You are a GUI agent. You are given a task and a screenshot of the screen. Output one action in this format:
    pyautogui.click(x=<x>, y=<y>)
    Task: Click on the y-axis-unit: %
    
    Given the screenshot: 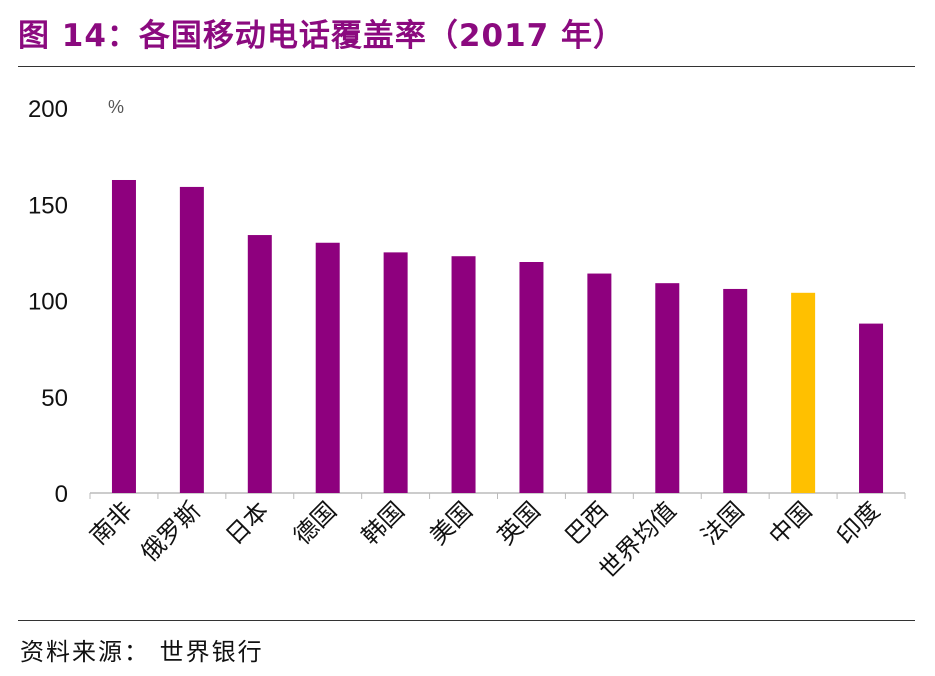 What is the action you would take?
    pyautogui.click(x=116, y=107)
    